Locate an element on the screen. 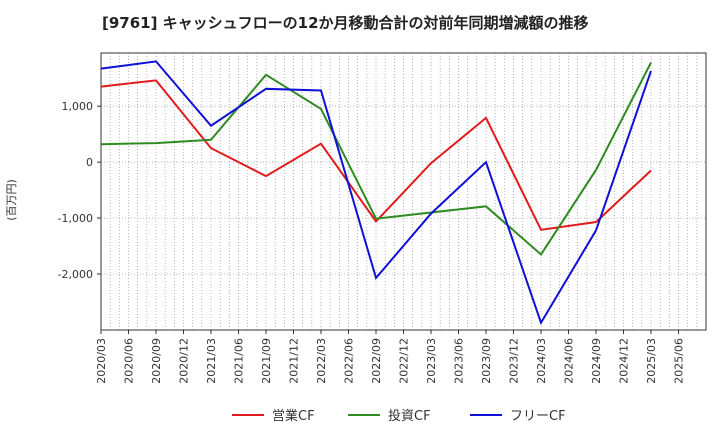 The width and height of the screenshot is (720, 440). x-tick-label: 2020/09 is located at coordinates (156, 361).